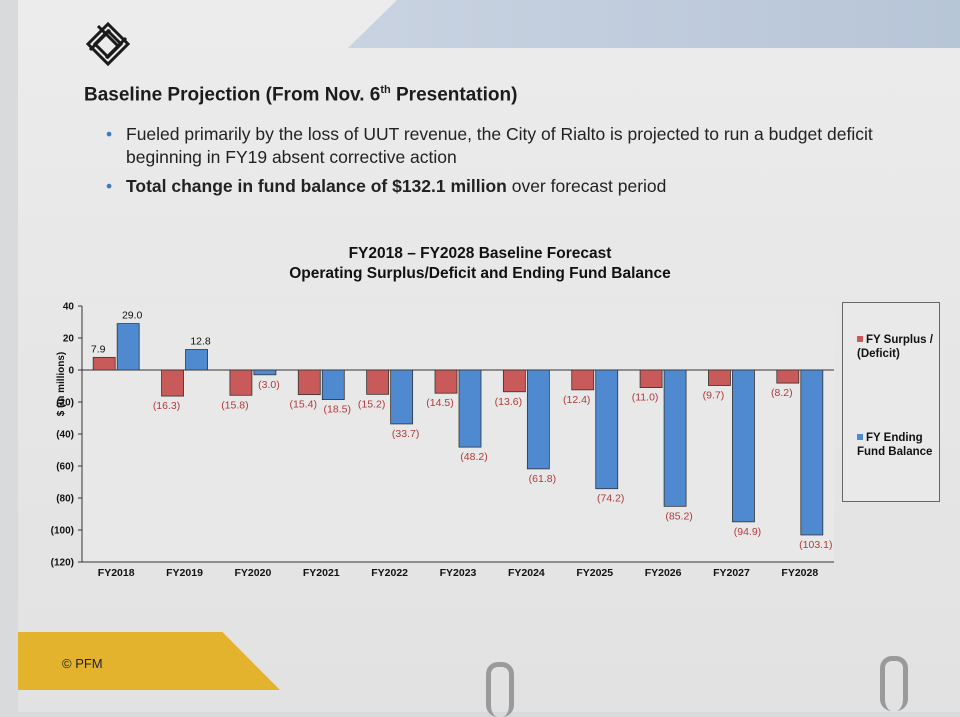 This screenshot has height=717, width=960. Describe the element at coordinates (389, 573) in the screenshot. I see `x-tick-label: FY2022` at that location.